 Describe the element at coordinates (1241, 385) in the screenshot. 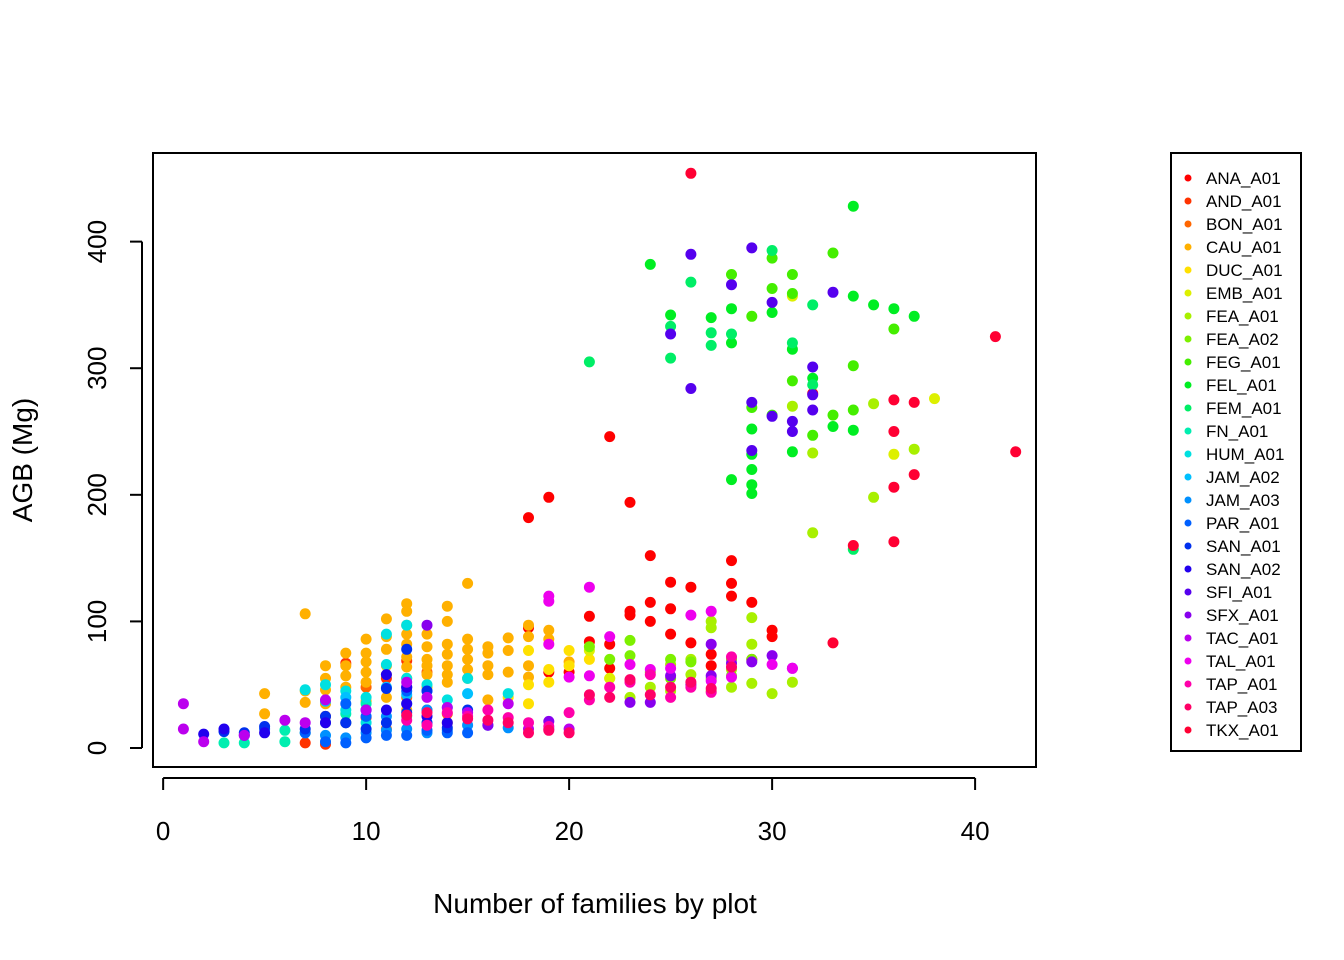

I see `legend-label: FEL_A01` at that location.